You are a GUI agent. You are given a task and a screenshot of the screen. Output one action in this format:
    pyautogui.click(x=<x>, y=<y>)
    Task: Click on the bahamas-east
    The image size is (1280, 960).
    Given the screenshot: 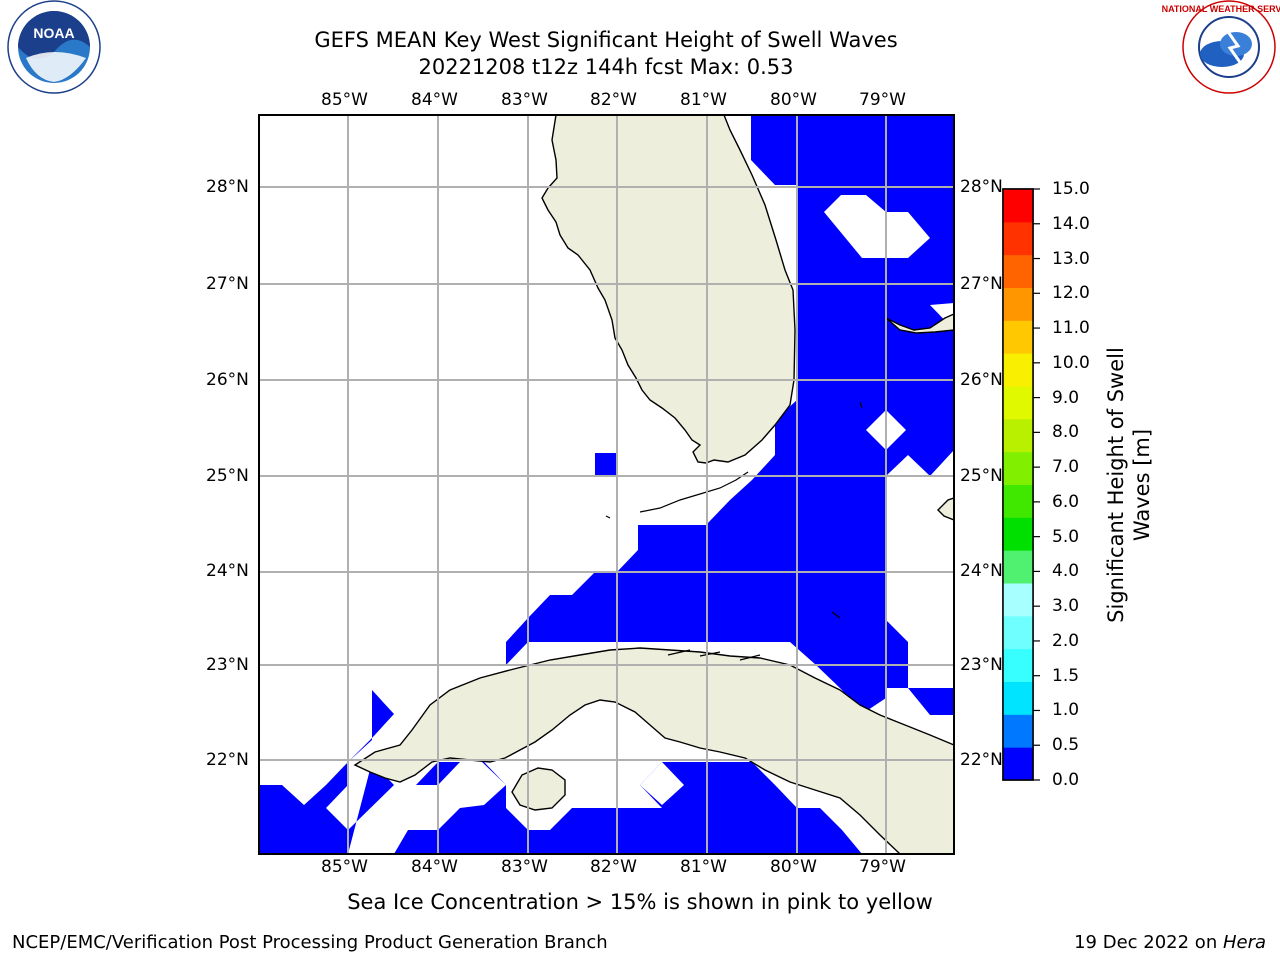 What is the action you would take?
    pyautogui.click(x=945, y=509)
    